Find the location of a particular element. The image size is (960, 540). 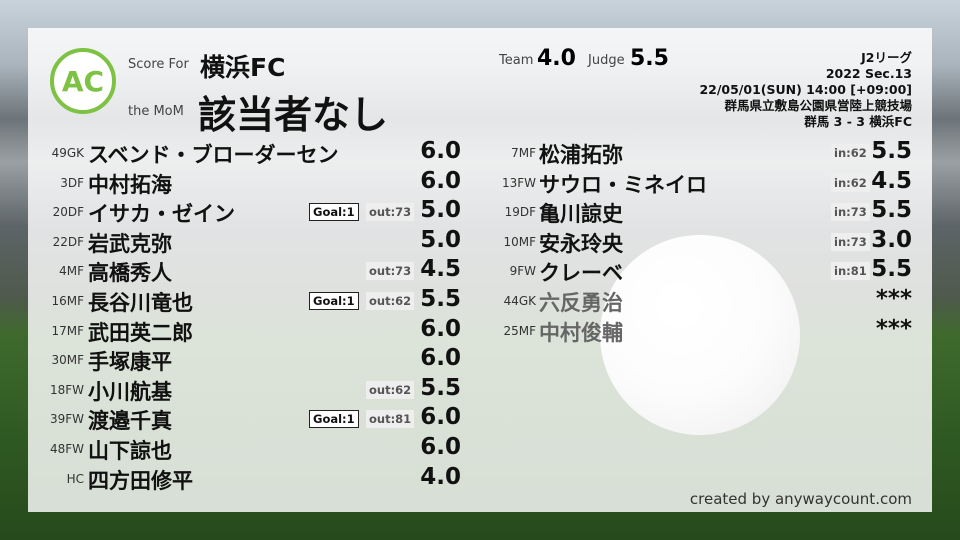

player-number-position: 44GK is located at coordinates (519, 301).